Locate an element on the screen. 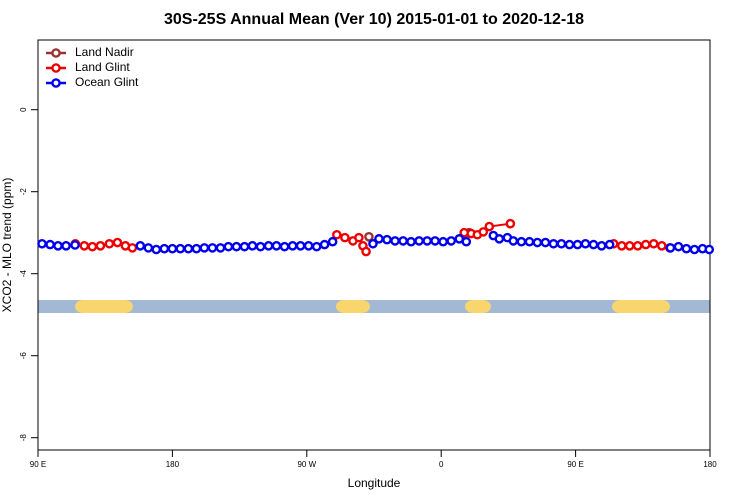  y-axis-label: XCO2 - MLO trend (ppm) is located at coordinates (7, 245).